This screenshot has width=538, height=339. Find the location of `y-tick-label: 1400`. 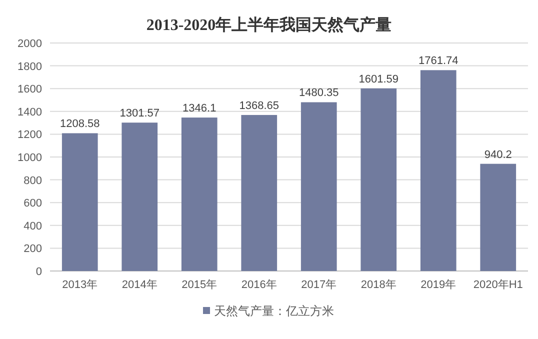

y-tick-label: 1400 is located at coordinates (30, 112).